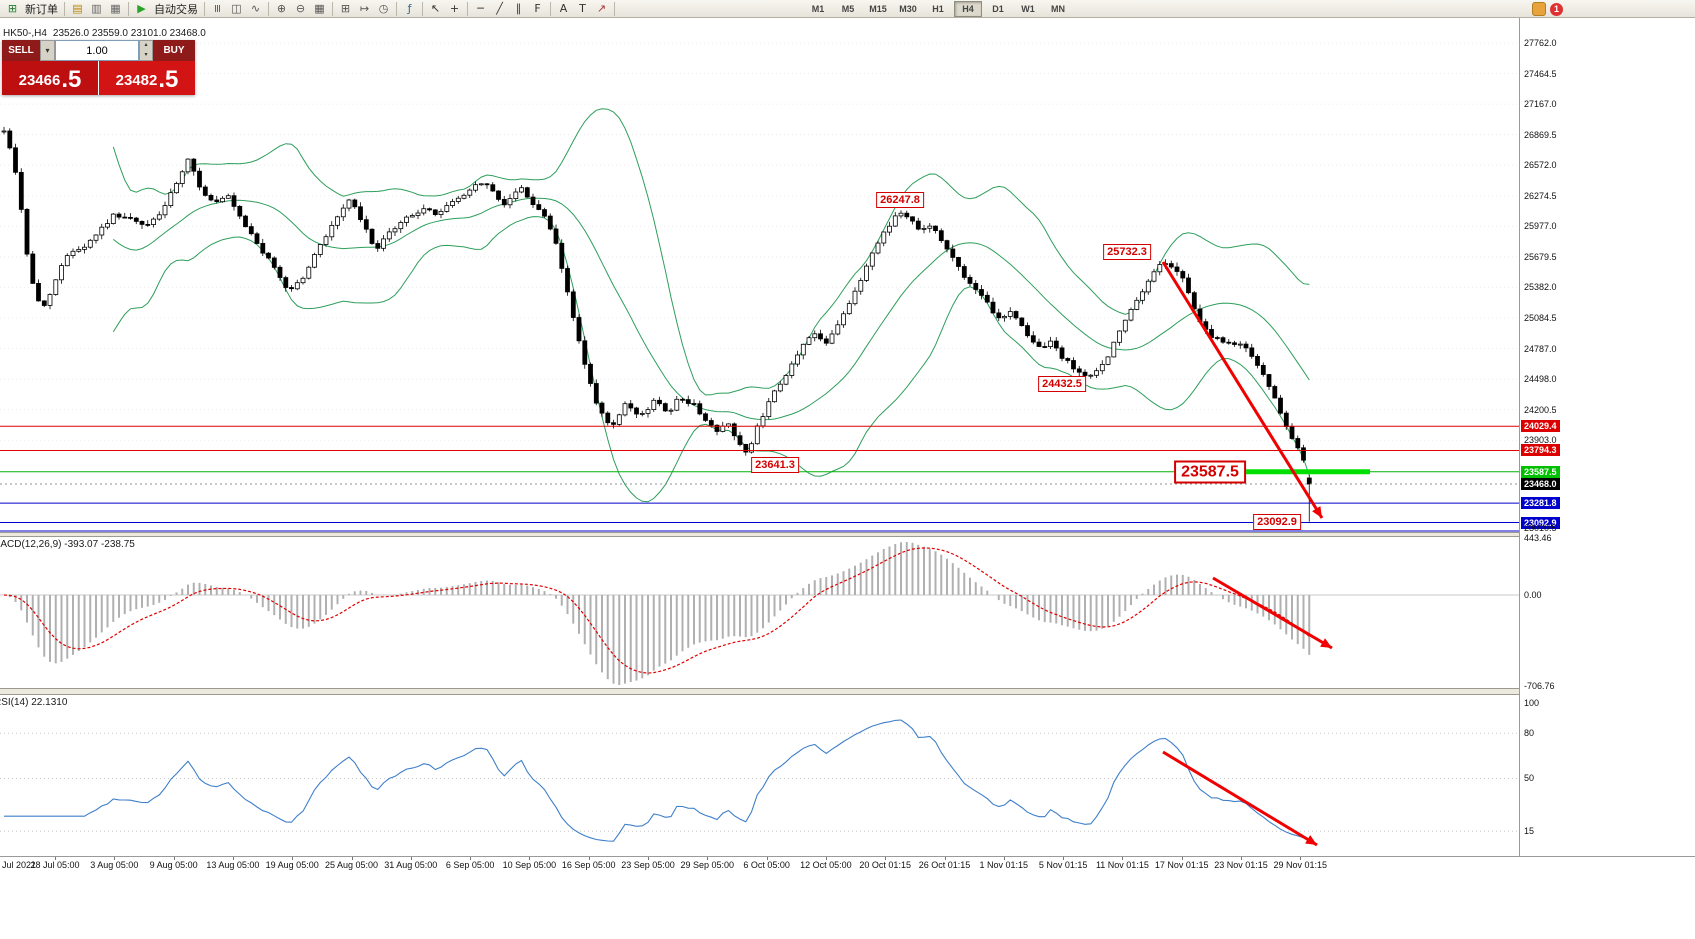 This screenshot has width=1695, height=939. Describe the element at coordinates (174, 50) in the screenshot. I see `buy-button: BUY` at that location.